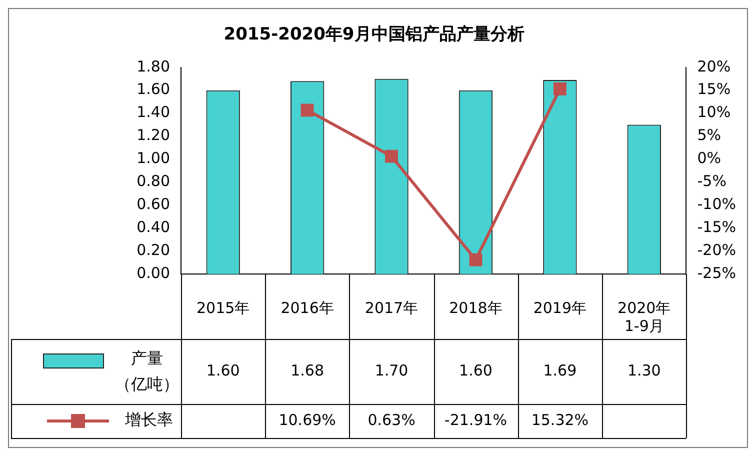  I want to click on y2-tick-label: 0%, so click(709, 158).